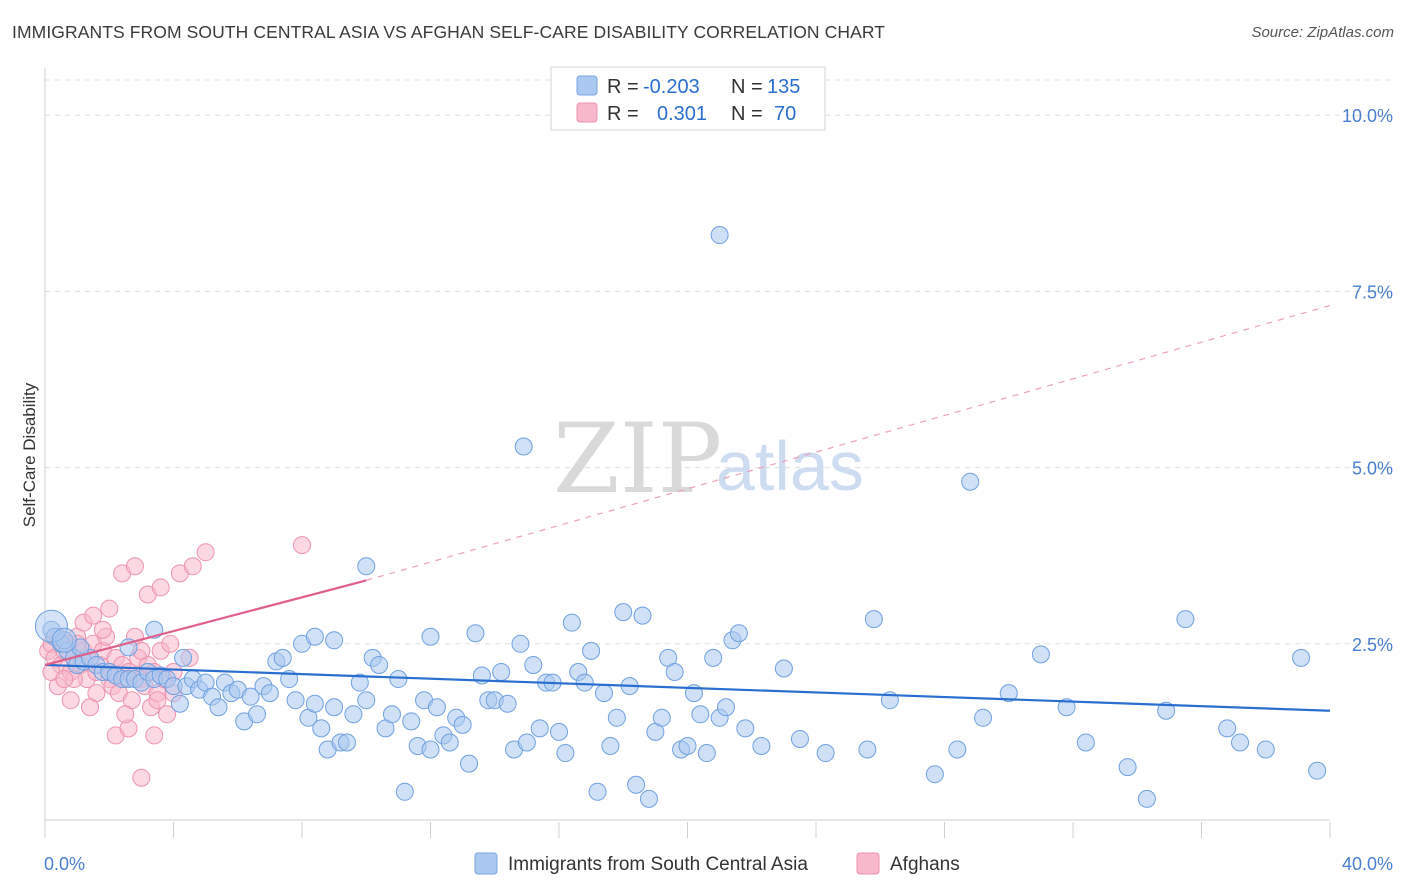  I want to click on y-tick-label: 7.5%, so click(1372, 292).